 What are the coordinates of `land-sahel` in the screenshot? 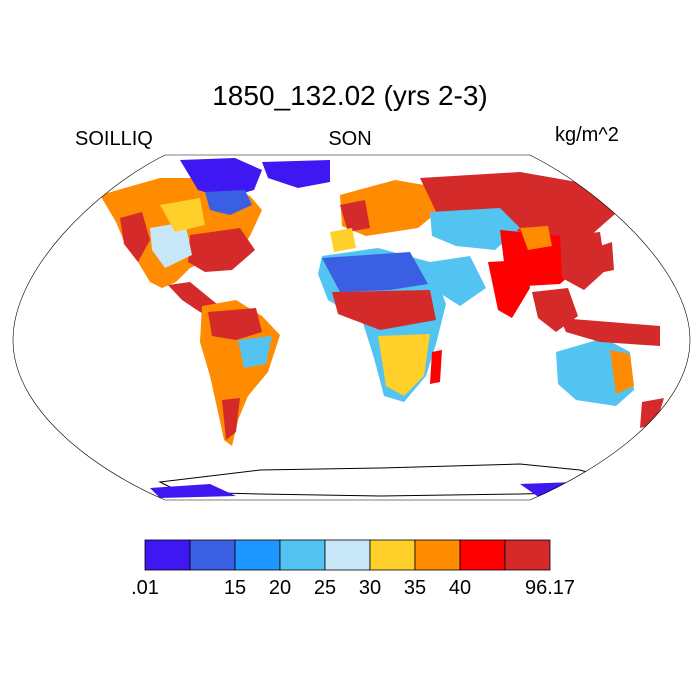 It's located at (384, 310).